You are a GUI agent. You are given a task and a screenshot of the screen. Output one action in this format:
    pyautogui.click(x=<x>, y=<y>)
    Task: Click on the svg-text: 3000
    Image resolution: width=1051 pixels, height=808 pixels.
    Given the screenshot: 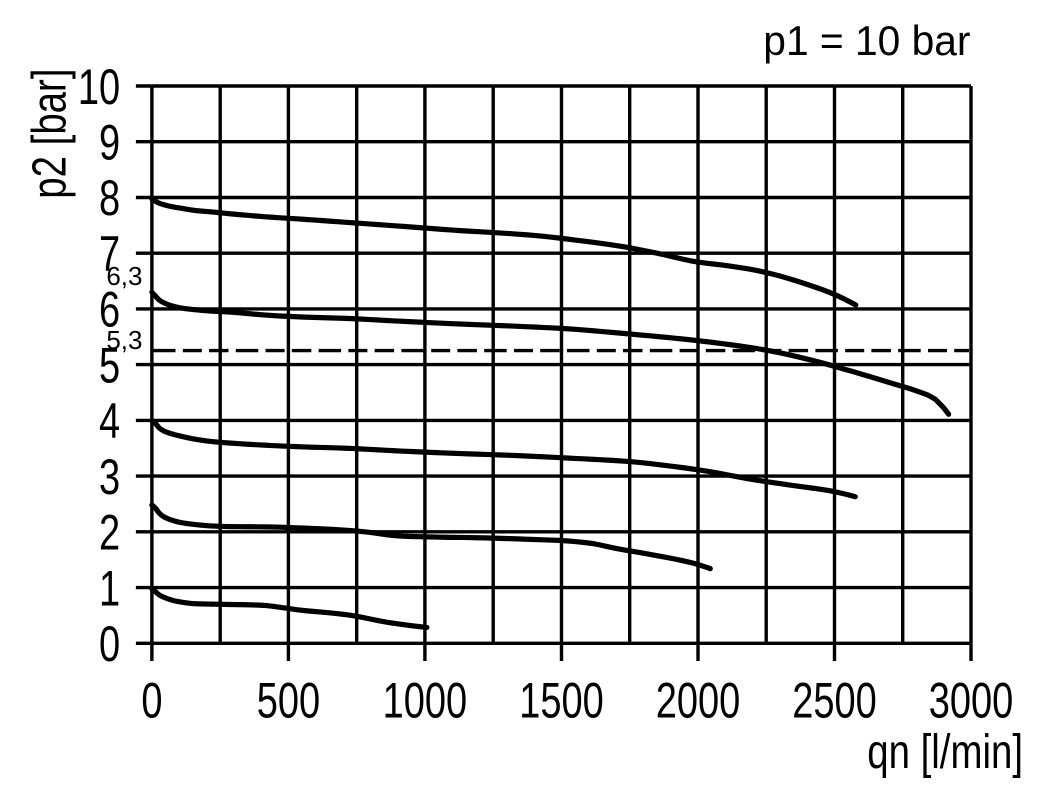 What is the action you would take?
    pyautogui.click(x=971, y=701)
    